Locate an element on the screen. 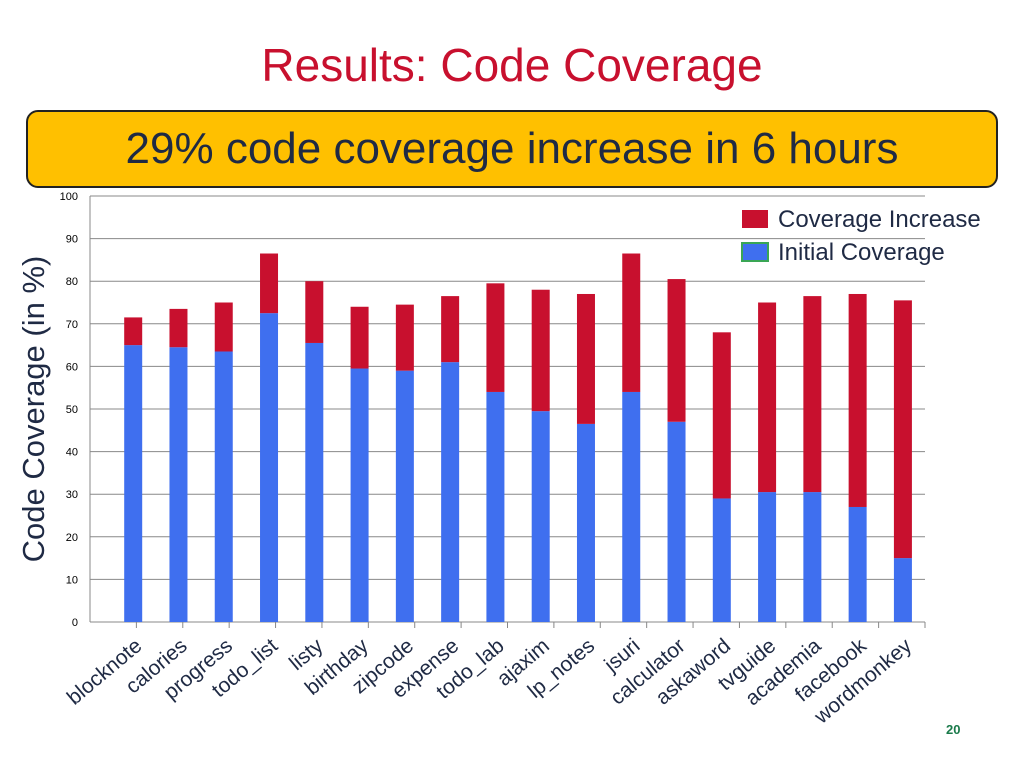 The height and width of the screenshot is (768, 1024). bar-increase-expense is located at coordinates (450, 329).